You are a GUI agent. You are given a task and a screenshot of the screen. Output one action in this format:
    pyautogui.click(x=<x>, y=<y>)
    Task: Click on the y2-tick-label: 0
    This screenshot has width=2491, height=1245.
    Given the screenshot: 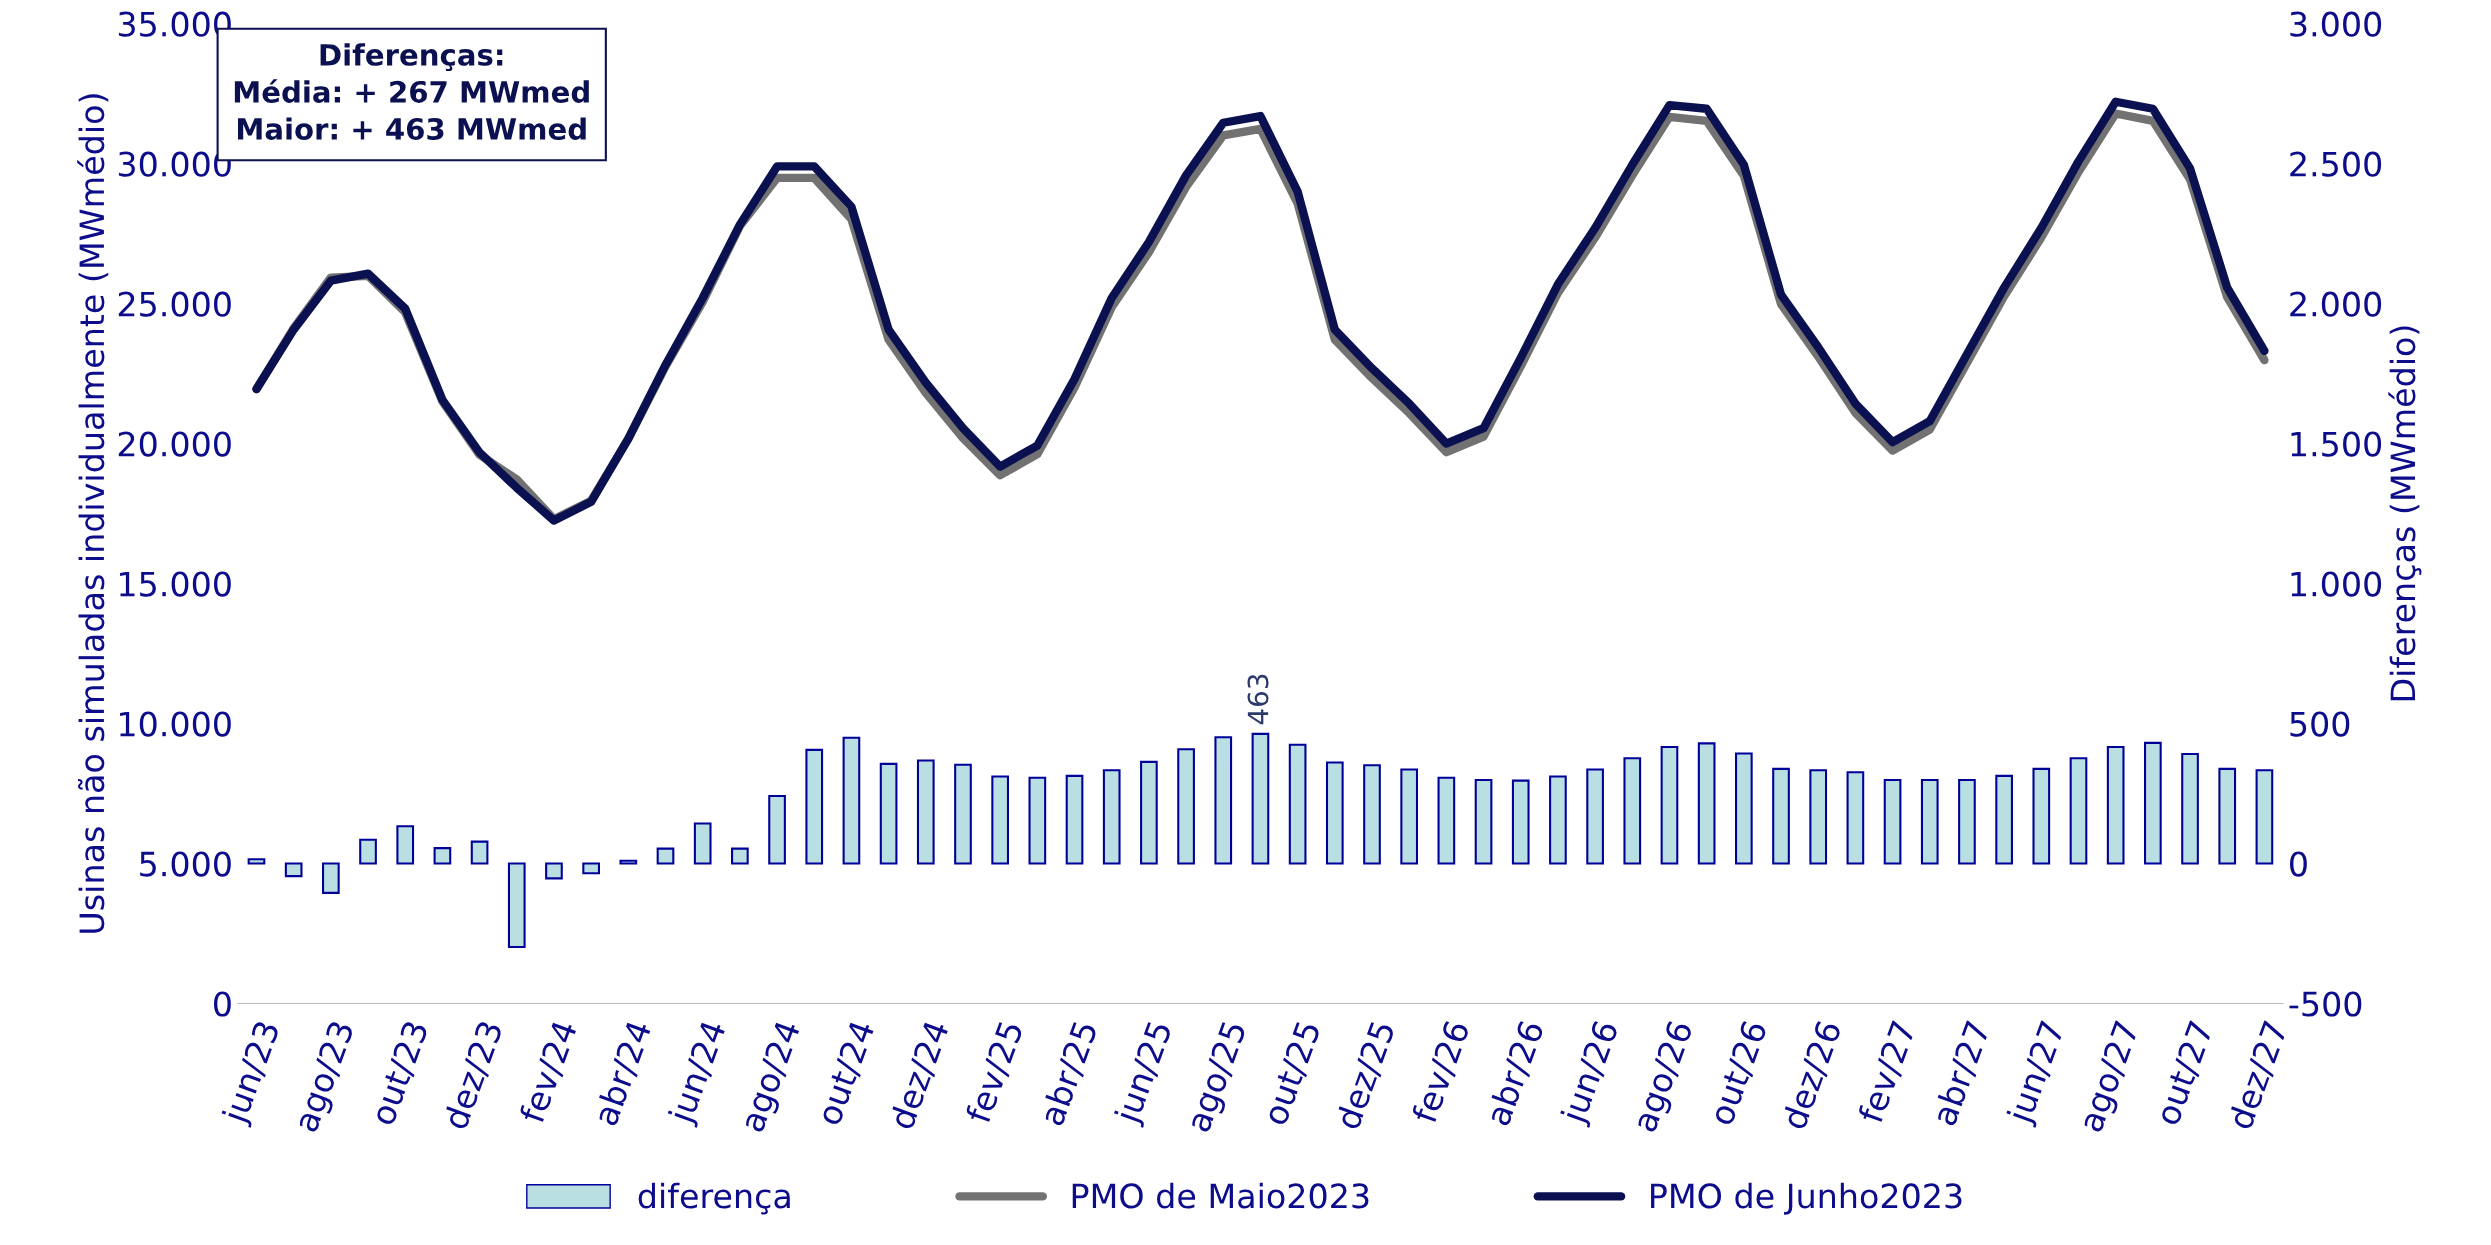 What is the action you would take?
    pyautogui.click(x=2298, y=864)
    